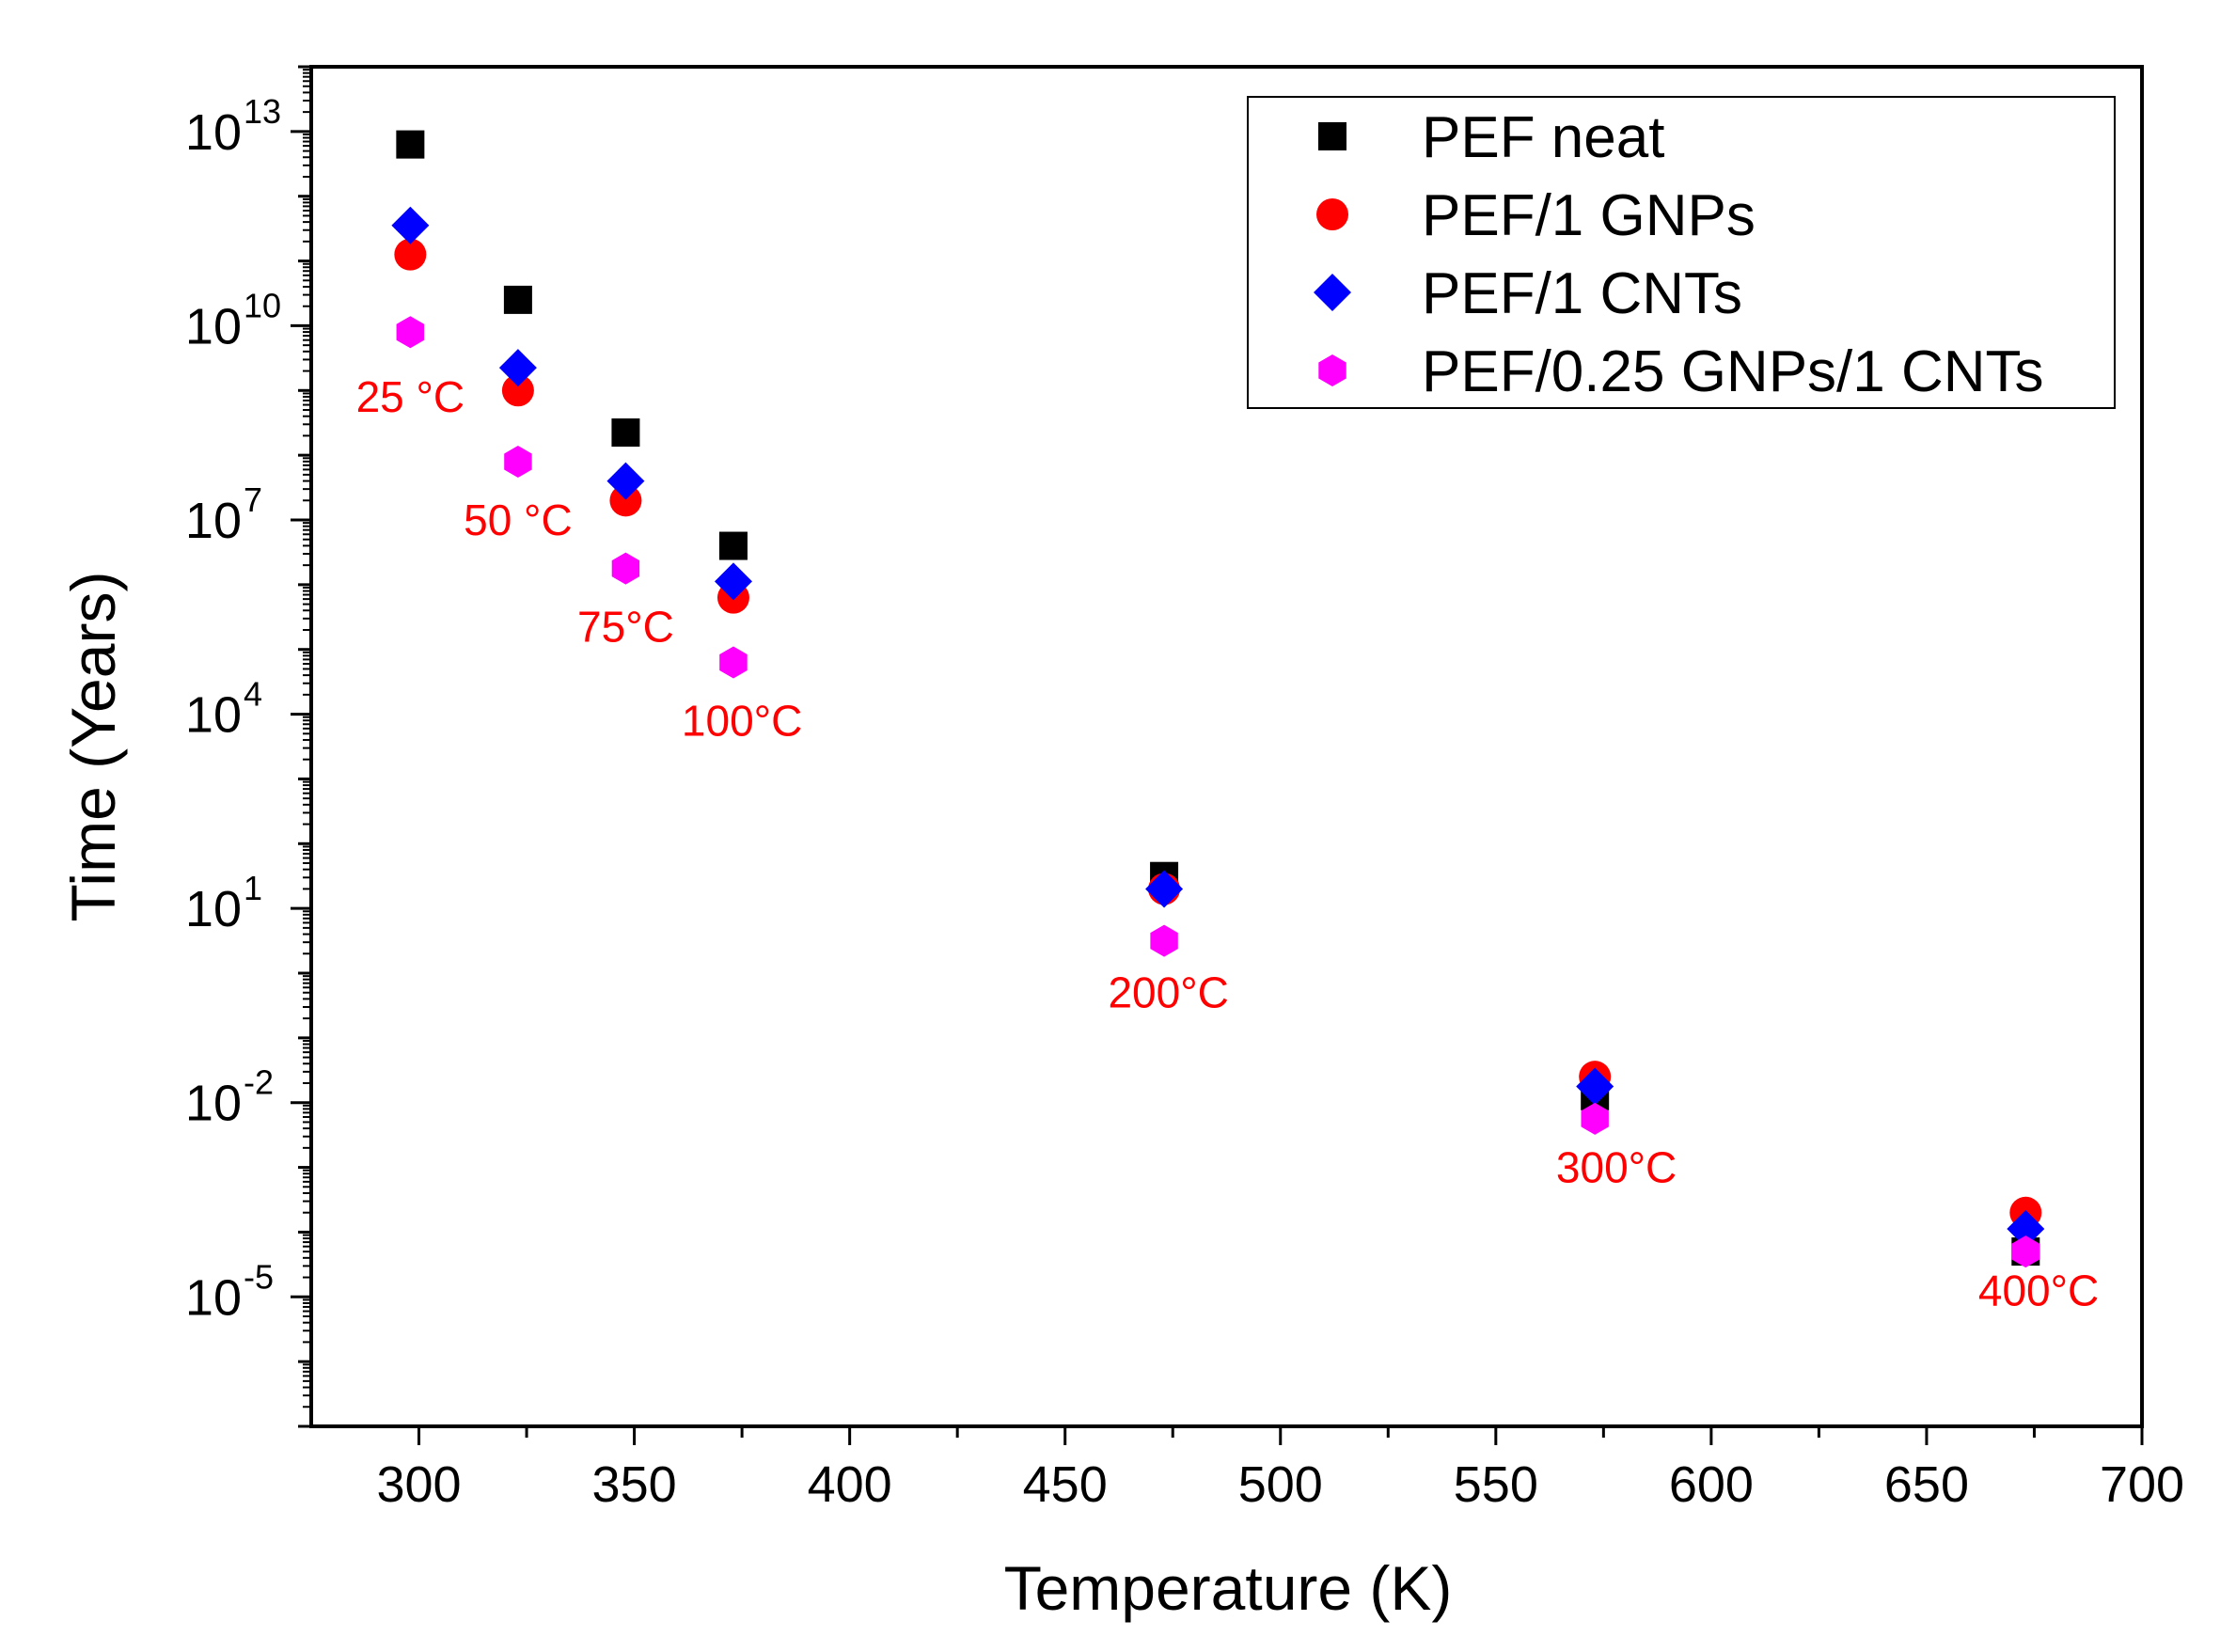 Image resolution: width=2236 pixels, height=1652 pixels. I want to click on temperature-annotation: 300°C, so click(1617, 1168).